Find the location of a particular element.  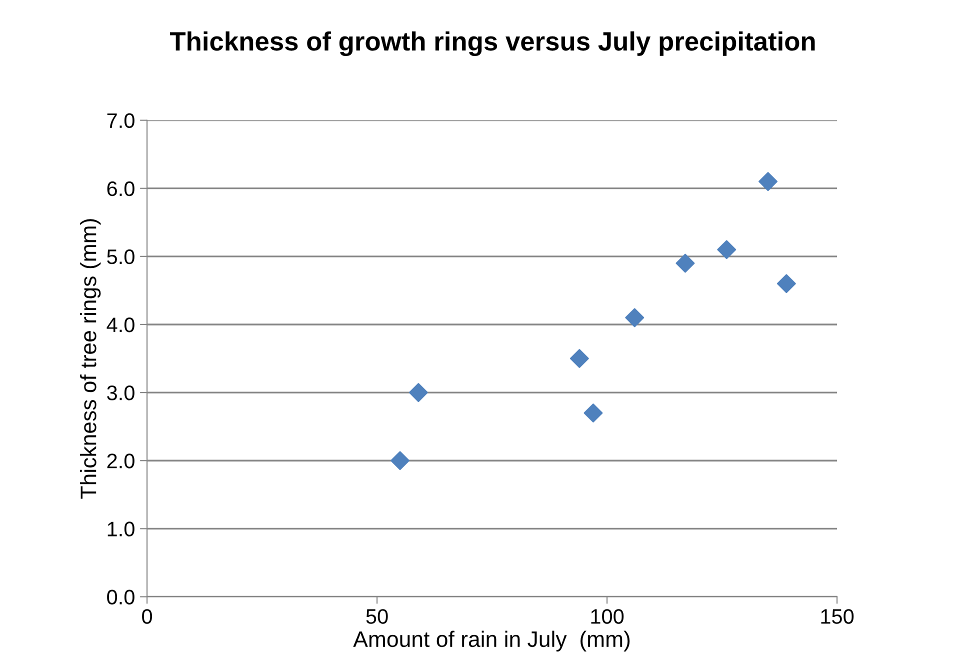

x-tick-label: 0 is located at coordinates (147, 616).